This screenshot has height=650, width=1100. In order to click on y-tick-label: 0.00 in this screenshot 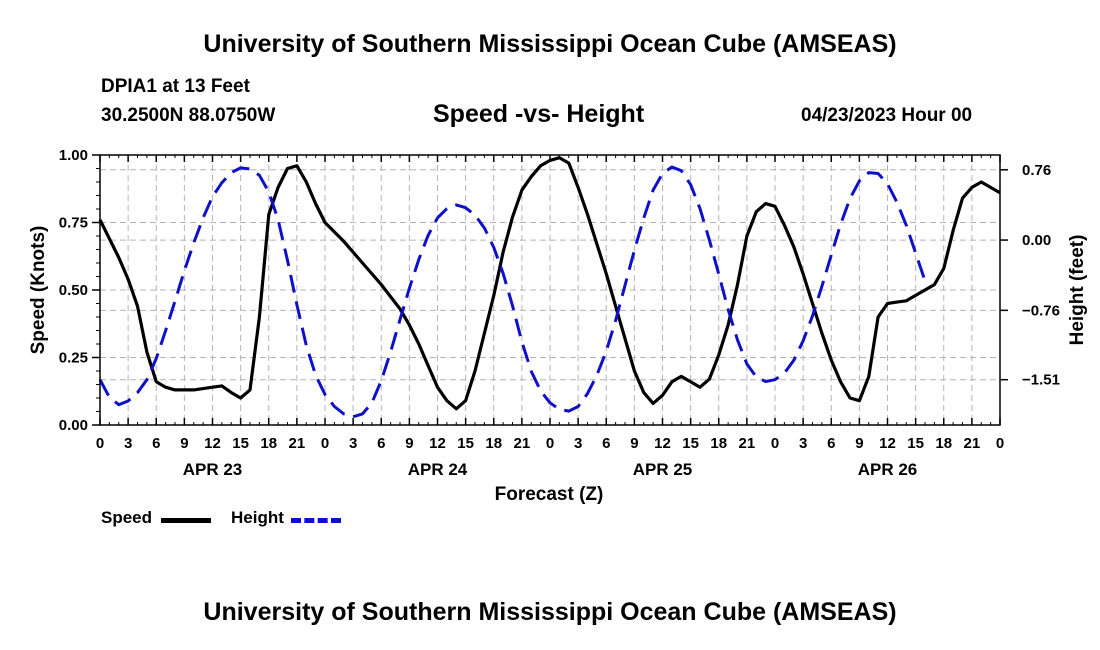, I will do `click(73, 425)`.